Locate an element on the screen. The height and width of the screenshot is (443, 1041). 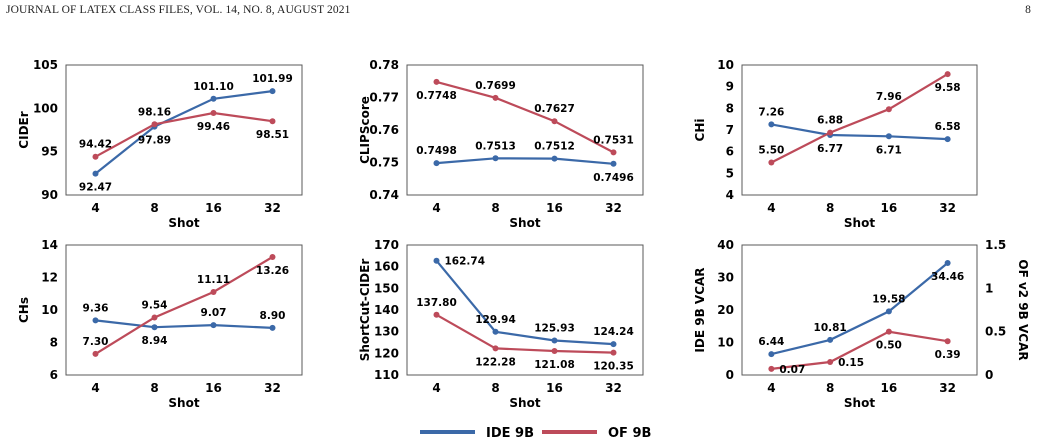
y-tick-label: 20 is located at coordinates (725, 310).